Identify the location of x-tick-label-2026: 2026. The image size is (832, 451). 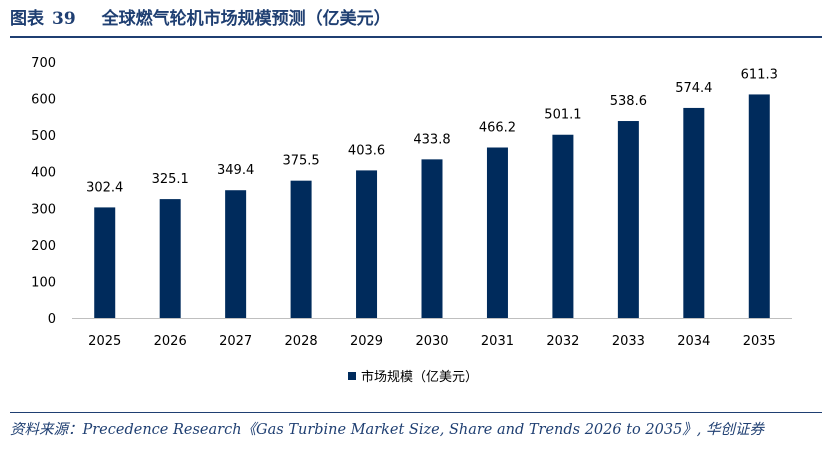
(170, 341).